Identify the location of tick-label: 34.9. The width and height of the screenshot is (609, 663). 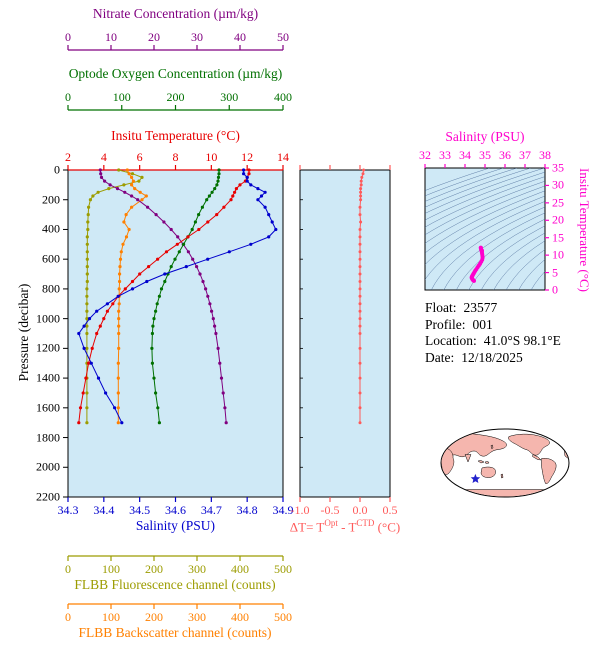
(283, 510).